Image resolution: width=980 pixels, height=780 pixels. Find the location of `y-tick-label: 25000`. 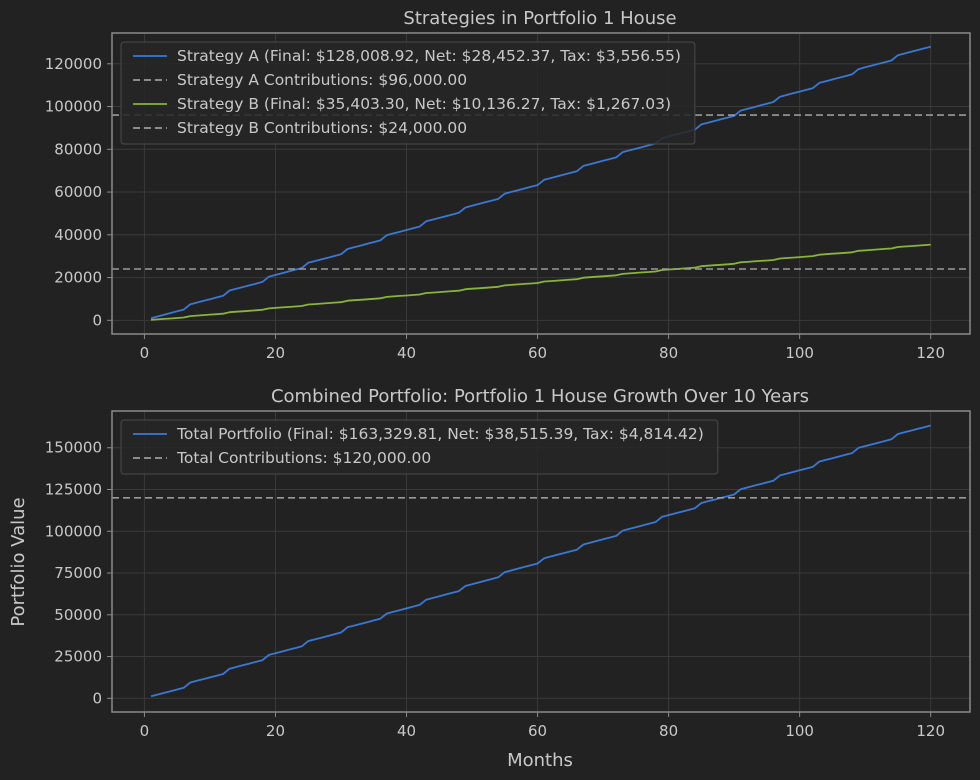

y-tick-label: 25000 is located at coordinates (78, 657).